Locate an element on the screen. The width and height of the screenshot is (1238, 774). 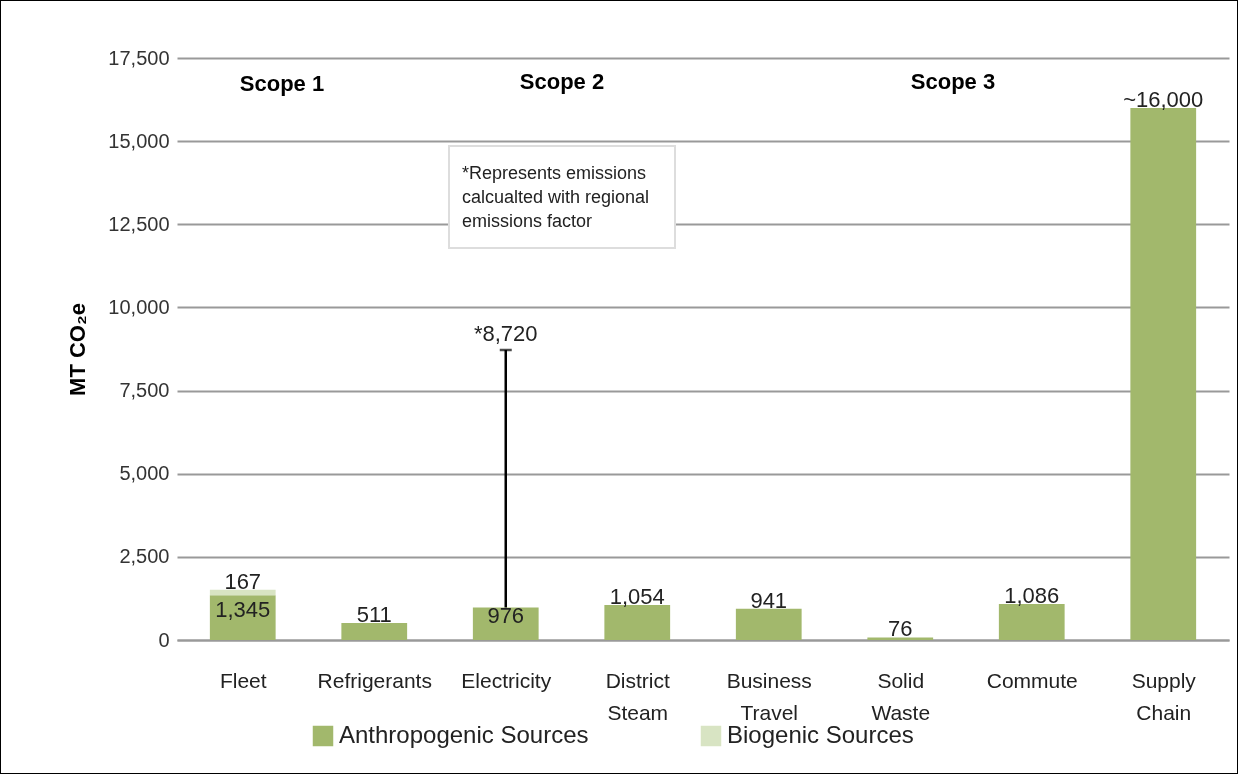
x-tick-label: Supply Chain is located at coordinates (1164, 696).